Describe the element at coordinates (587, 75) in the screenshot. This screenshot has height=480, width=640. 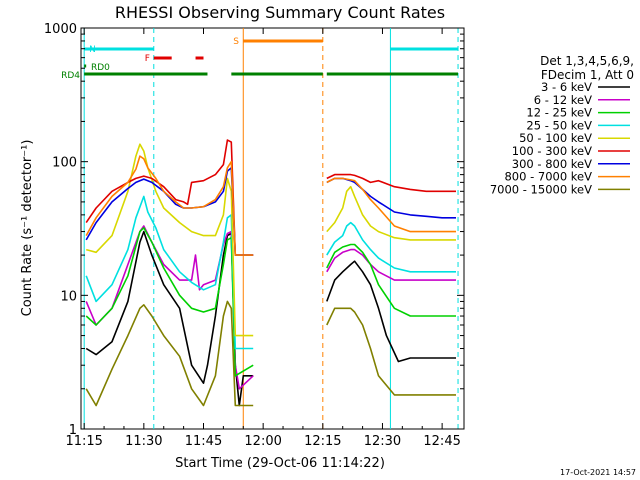
I see `legend-header-line-2: FDecim 1, Att 0` at that location.